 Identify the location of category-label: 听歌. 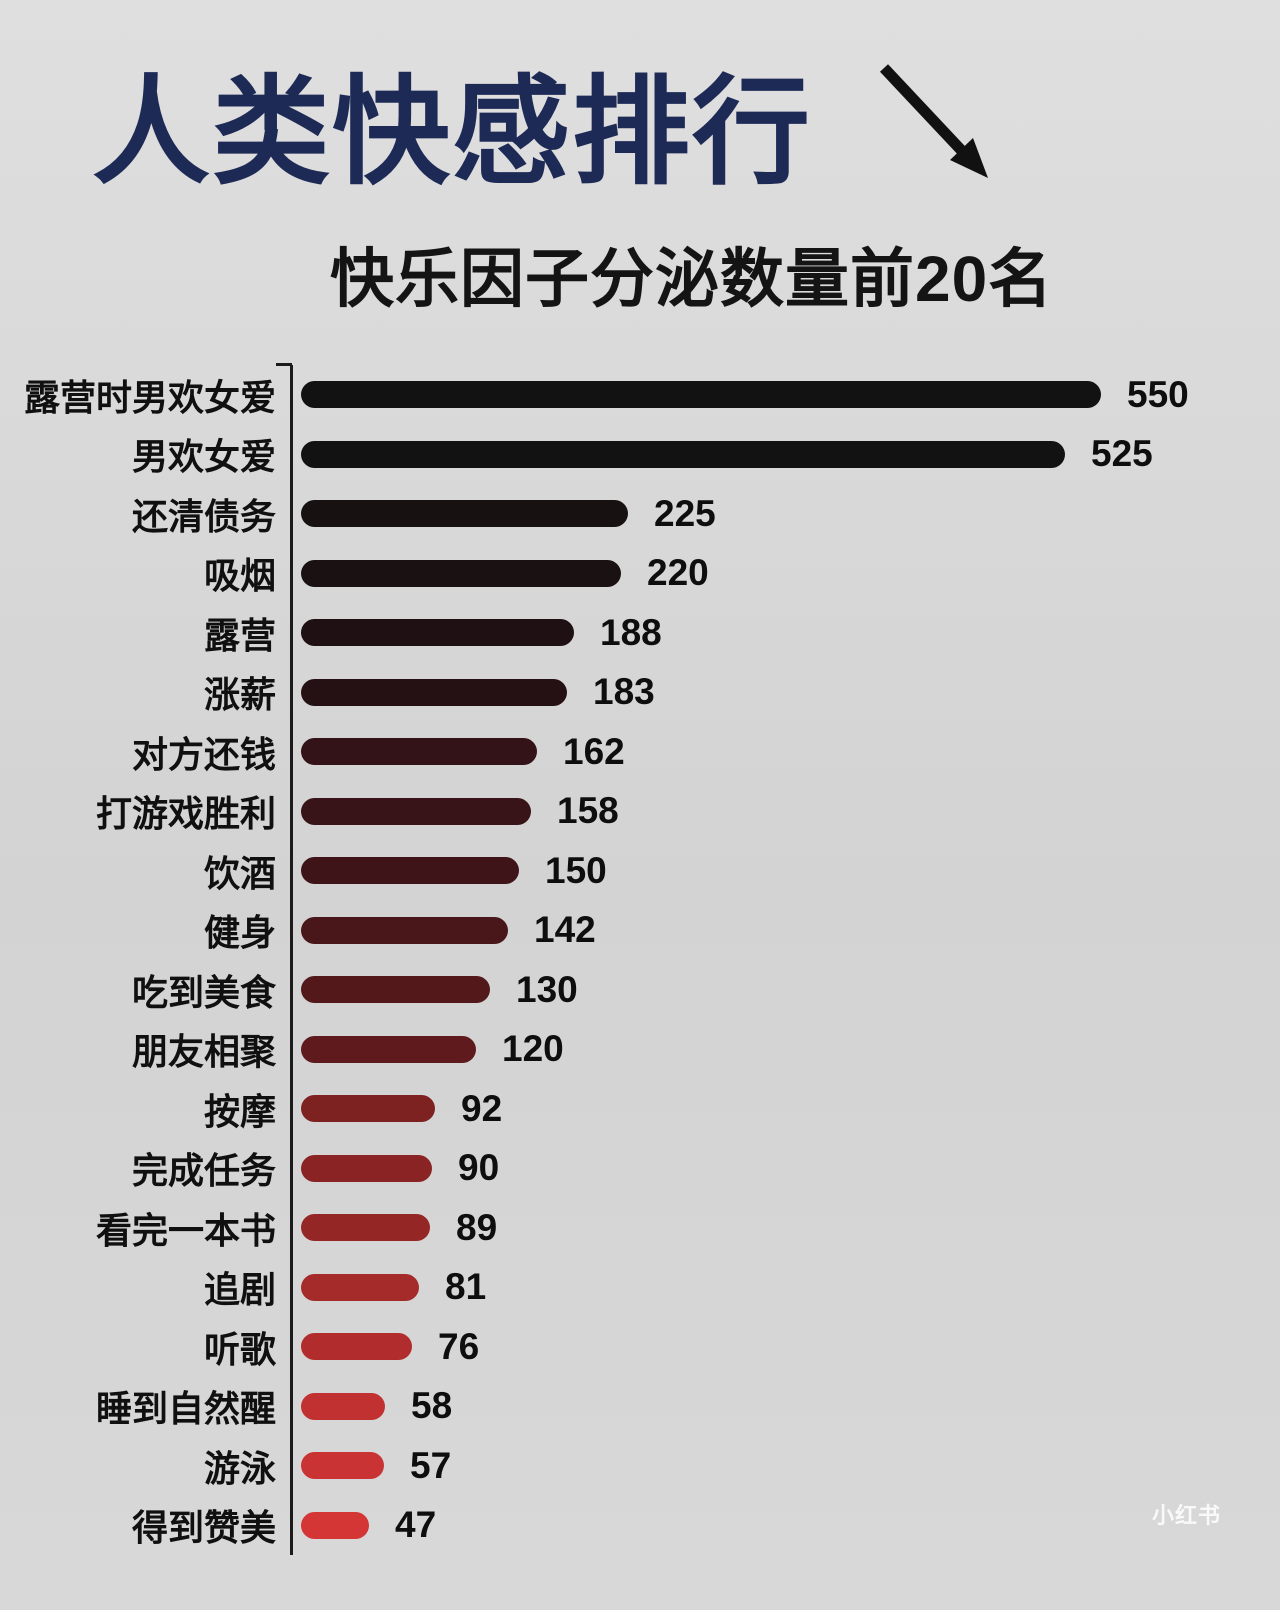
(239, 1349).